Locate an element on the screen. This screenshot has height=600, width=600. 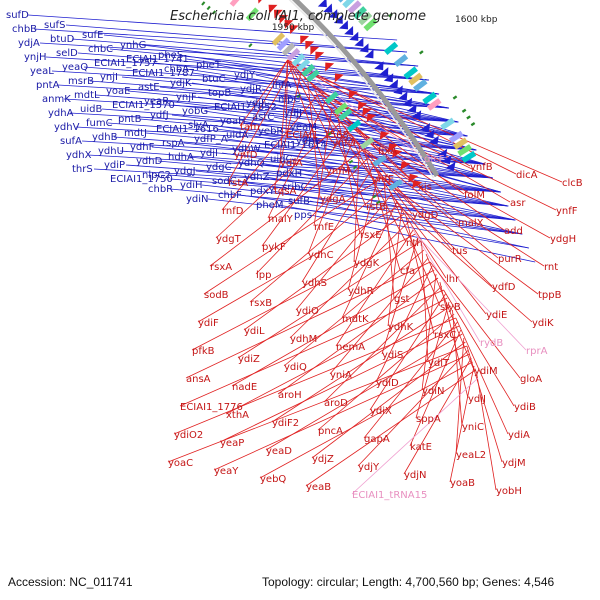
gene-label-reverse: aroD is located at coordinates (336, 403).